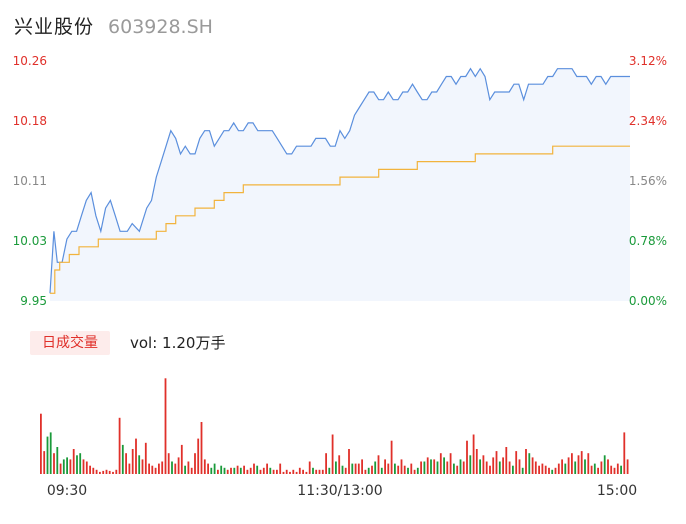 Image resolution: width=686 pixels, height=524 pixels. I want to click on daily-volume-tab: 日成交量, so click(70, 343).